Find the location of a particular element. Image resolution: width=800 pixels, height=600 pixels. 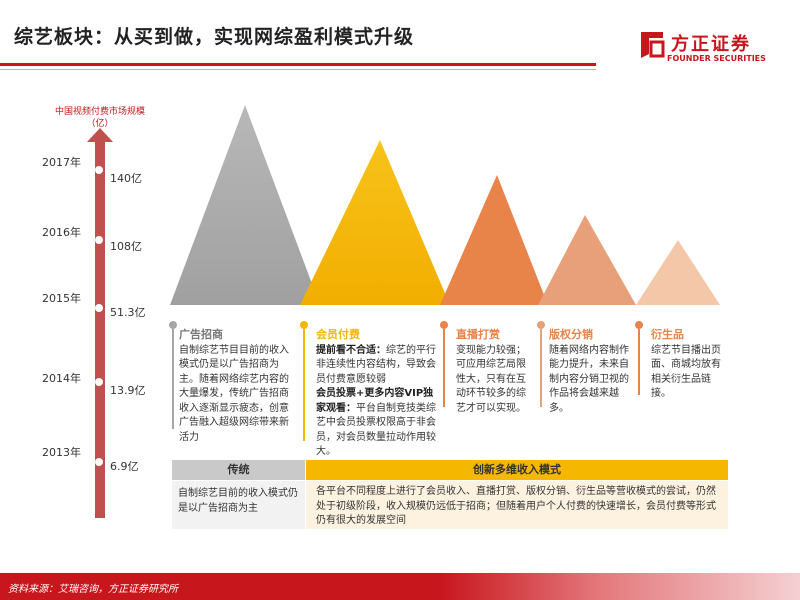

year-label: 2013年 is located at coordinates (61, 452).